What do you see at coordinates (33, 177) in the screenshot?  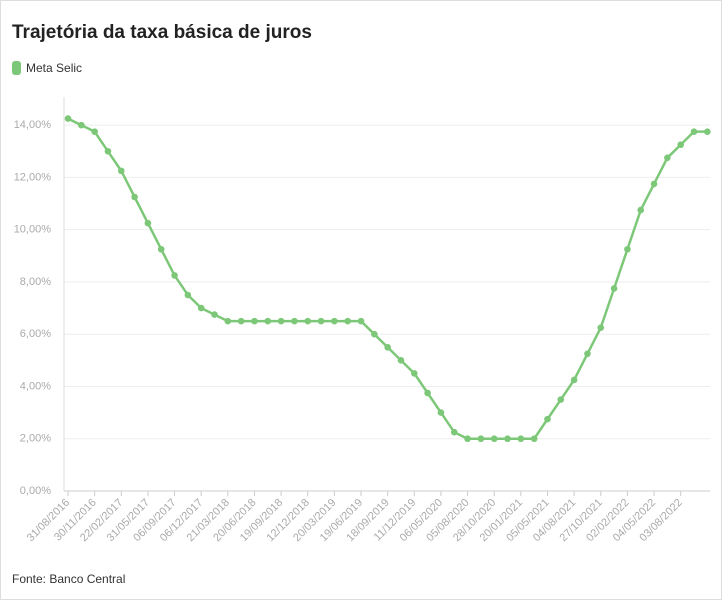 I see `y-tick-label: 12,00%` at bounding box center [33, 177].